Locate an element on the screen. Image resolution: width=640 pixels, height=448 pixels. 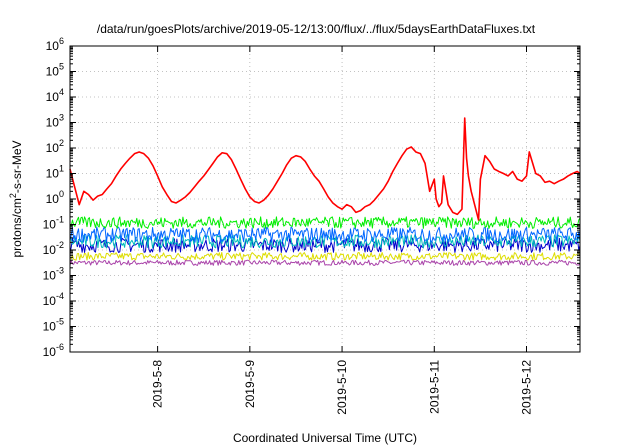
y-axis-label-pre: protons/cm is located at coordinates (17, 227).